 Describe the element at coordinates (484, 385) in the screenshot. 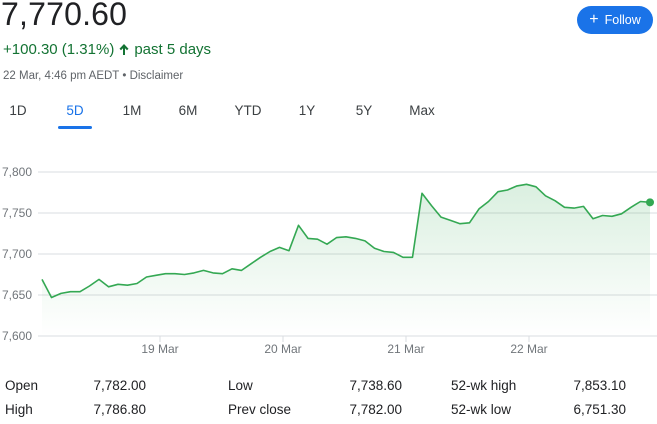

I see `stat-label: 52-wk high` at that location.